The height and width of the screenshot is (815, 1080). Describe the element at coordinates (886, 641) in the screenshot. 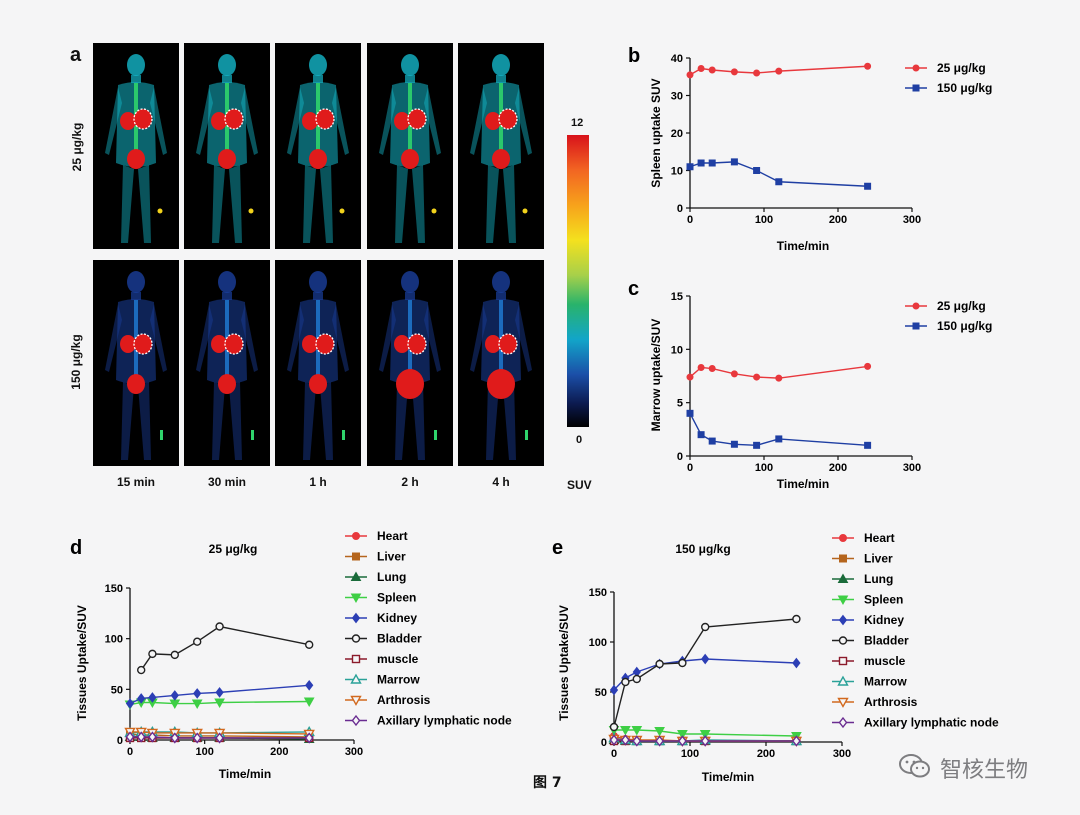

I see `chart-e-legend-label: Bladder` at that location.